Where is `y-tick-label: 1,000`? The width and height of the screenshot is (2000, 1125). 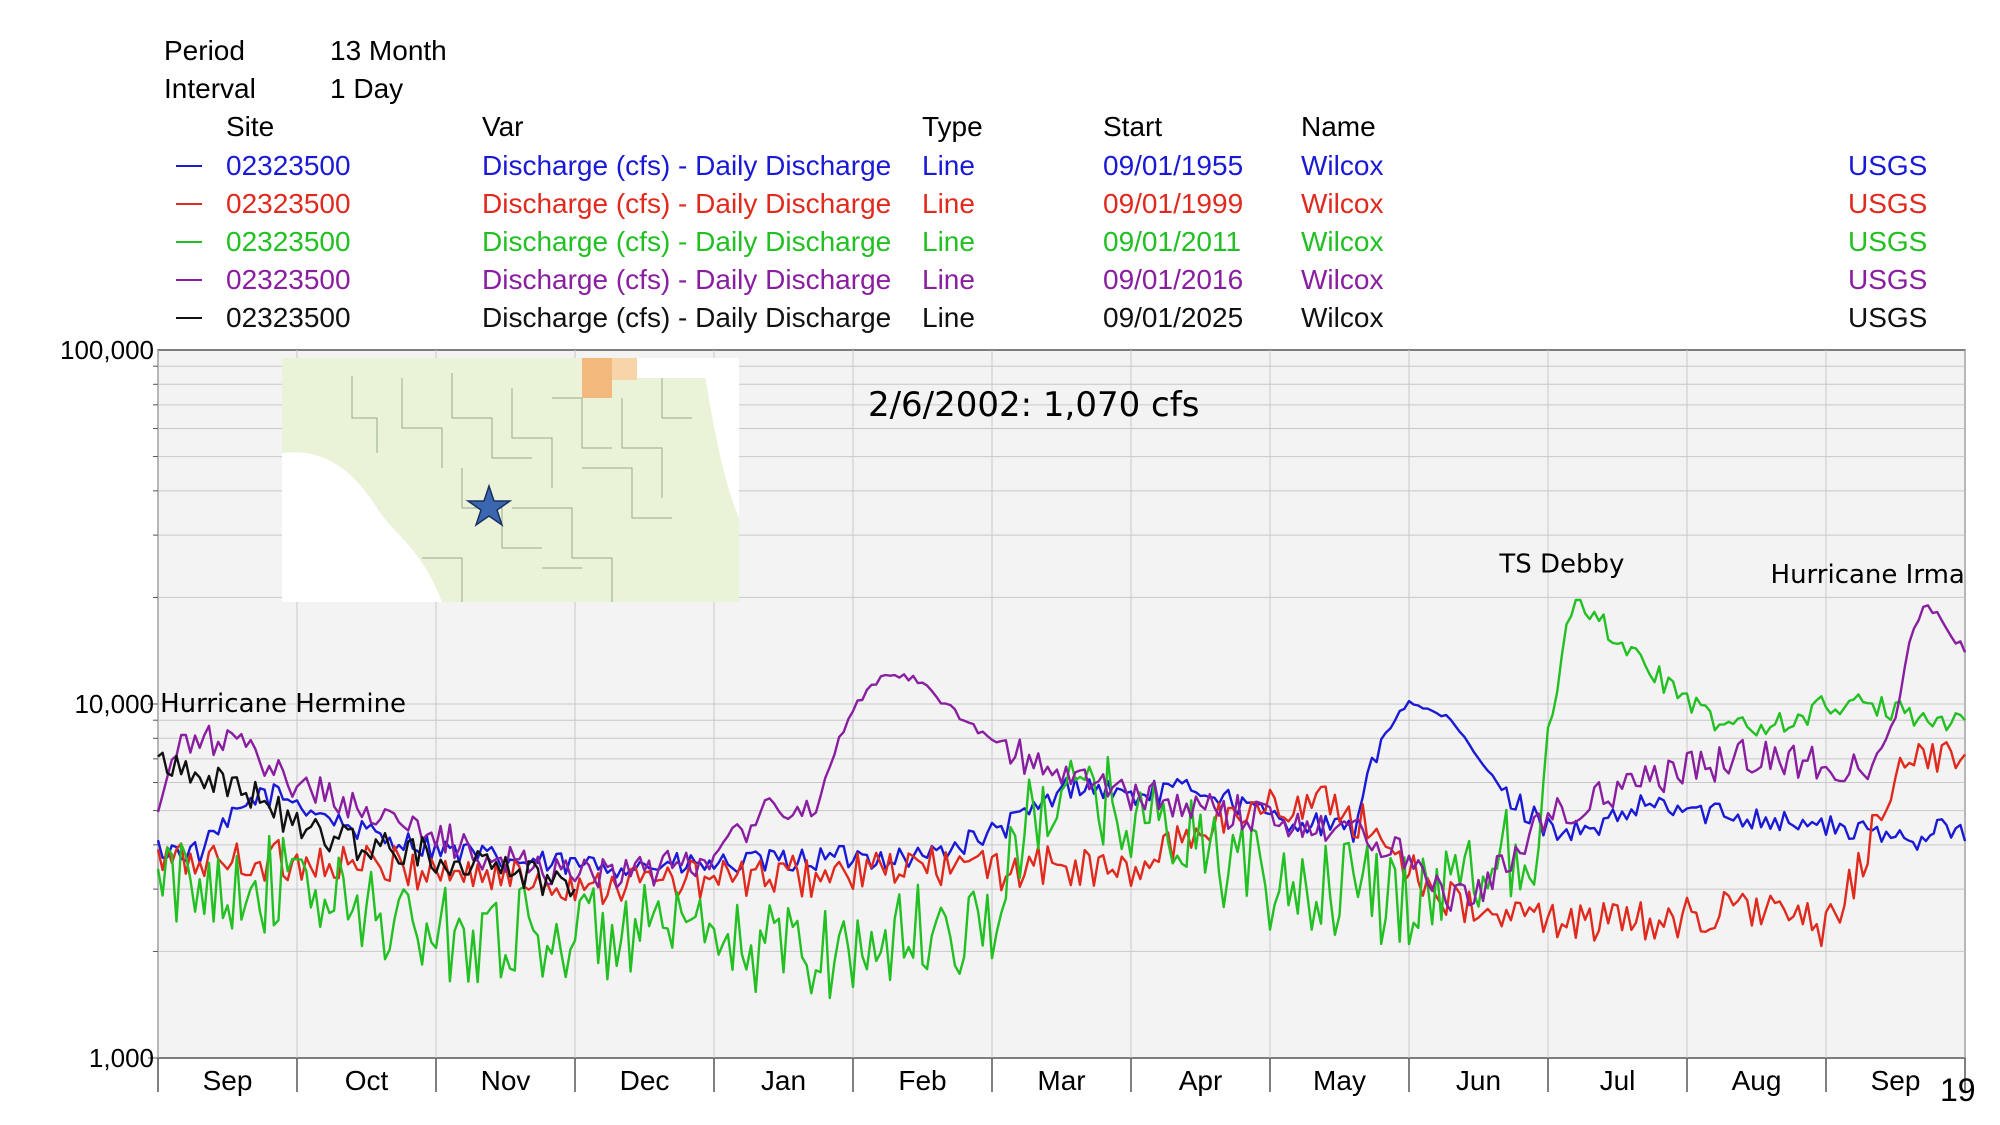
y-tick-label: 1,000 is located at coordinates (121, 1058).